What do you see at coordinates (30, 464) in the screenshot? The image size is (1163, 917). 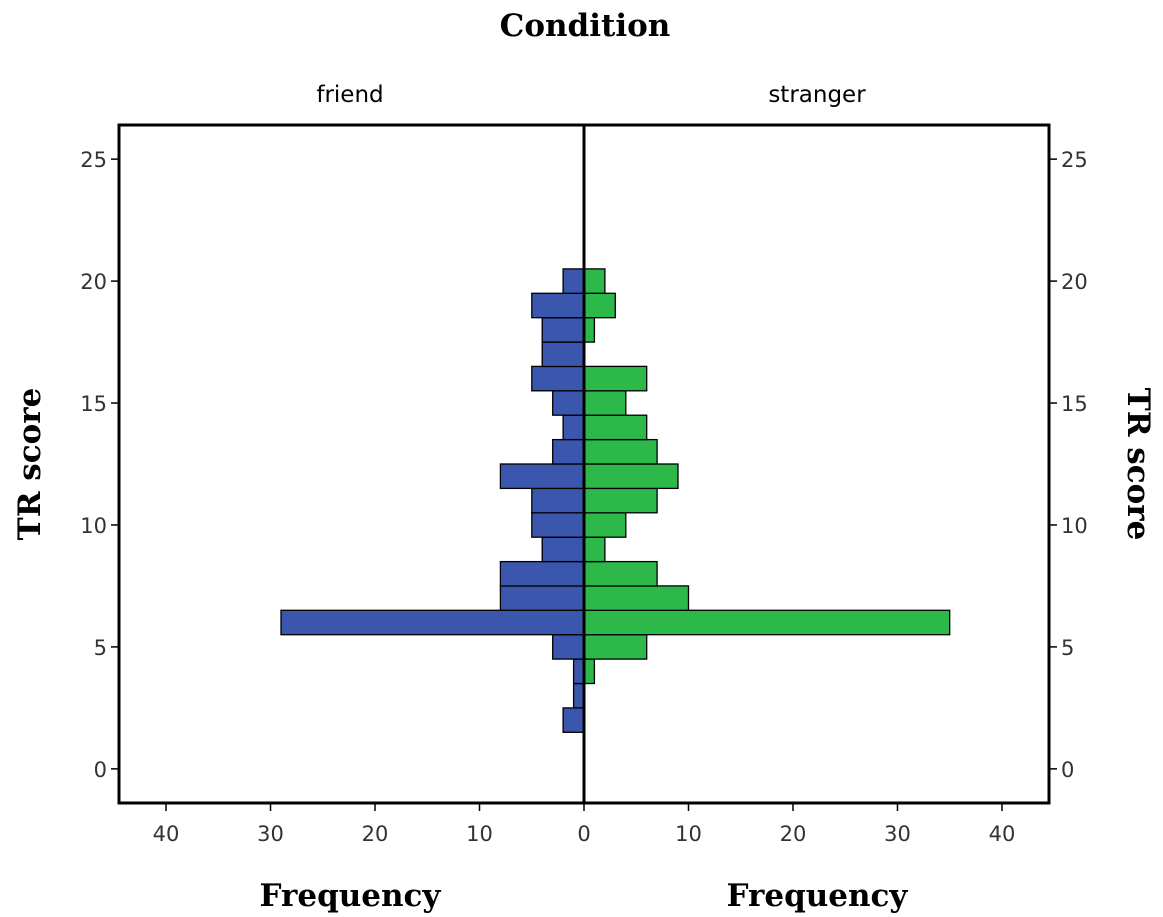 I see `y-axis-title-left: TR score` at bounding box center [30, 464].